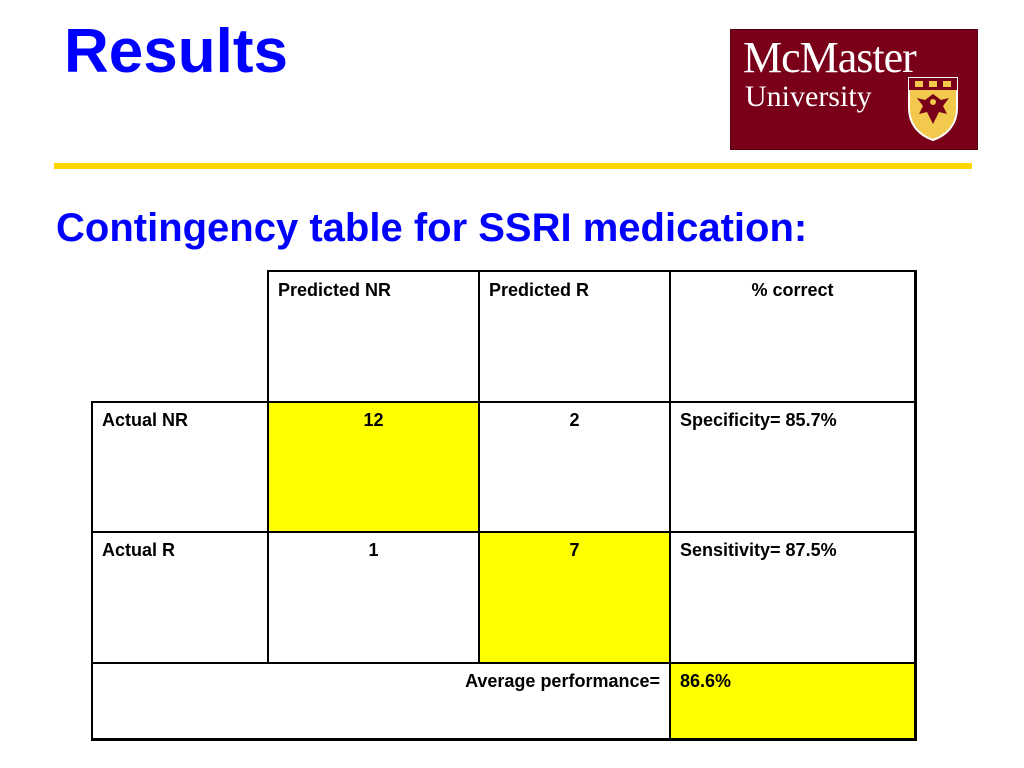 Image resolution: width=1024 pixels, height=768 pixels. Describe the element at coordinates (373, 467) in the screenshot. I see `table-cell-actual-nr-predicted-nr: 12` at that location.